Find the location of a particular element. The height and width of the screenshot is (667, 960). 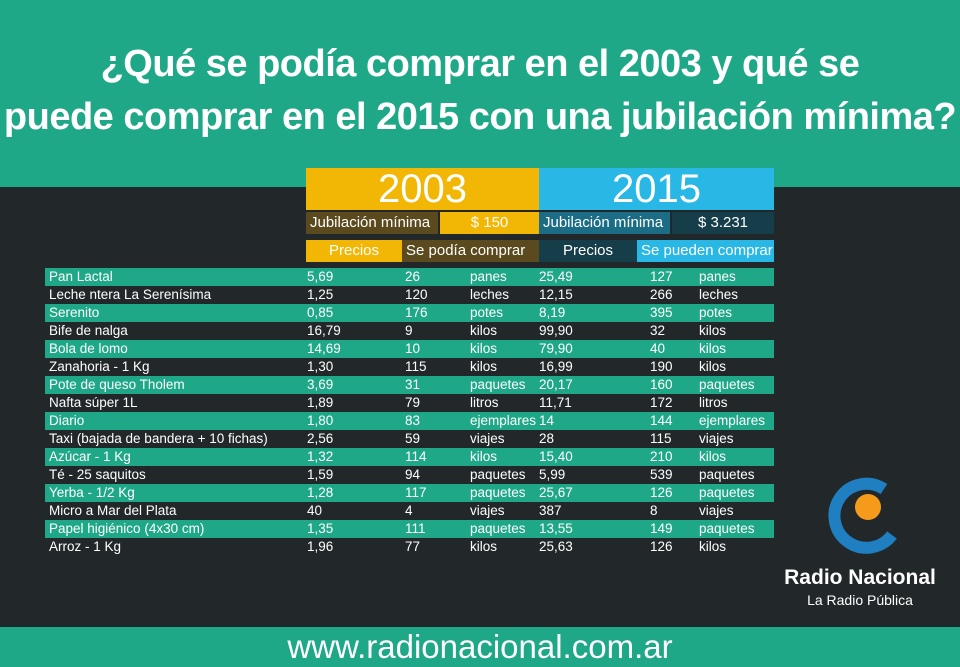

unit-2003: potes is located at coordinates (487, 312).